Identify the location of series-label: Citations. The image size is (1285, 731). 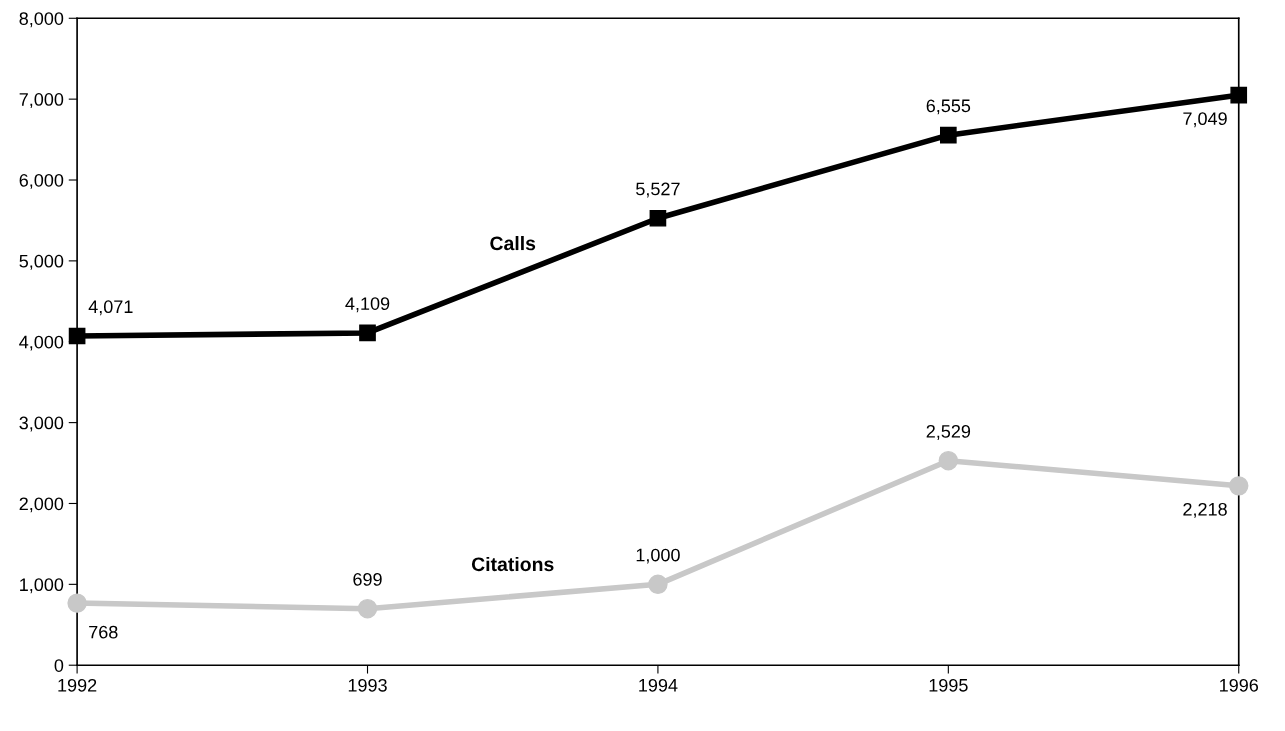
(512, 564).